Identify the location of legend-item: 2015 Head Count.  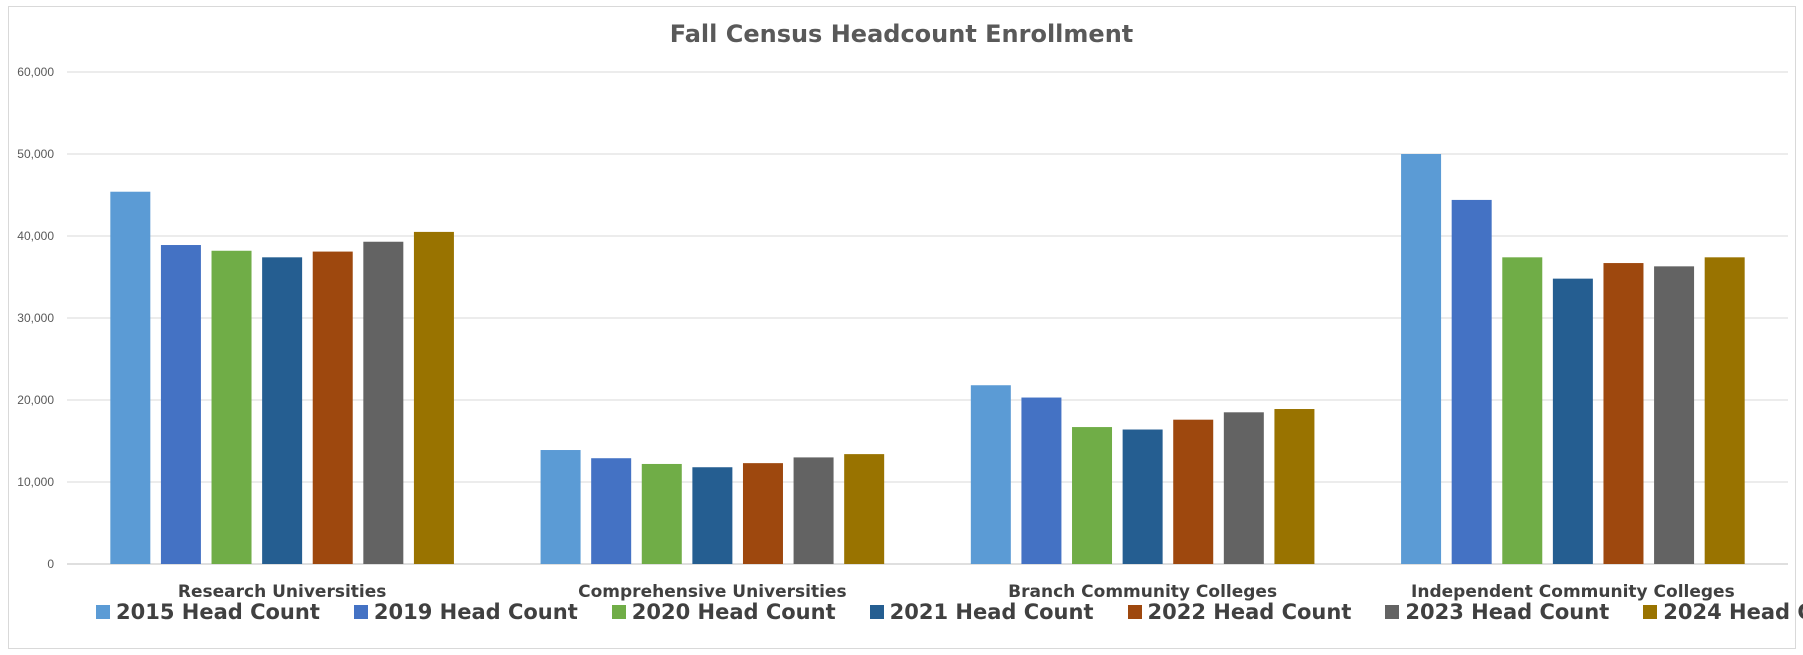
(208, 612).